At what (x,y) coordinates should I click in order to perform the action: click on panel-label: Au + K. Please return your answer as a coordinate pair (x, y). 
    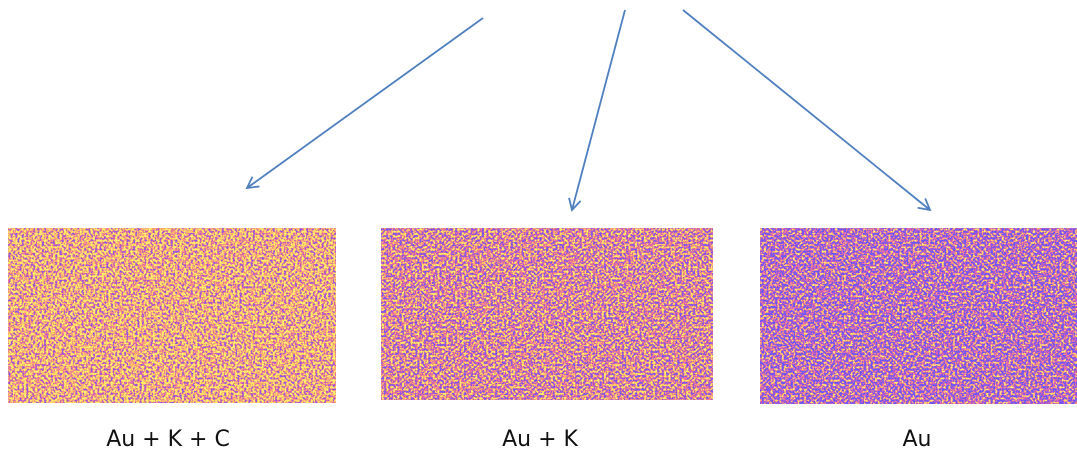
    Looking at the image, I should click on (540, 439).